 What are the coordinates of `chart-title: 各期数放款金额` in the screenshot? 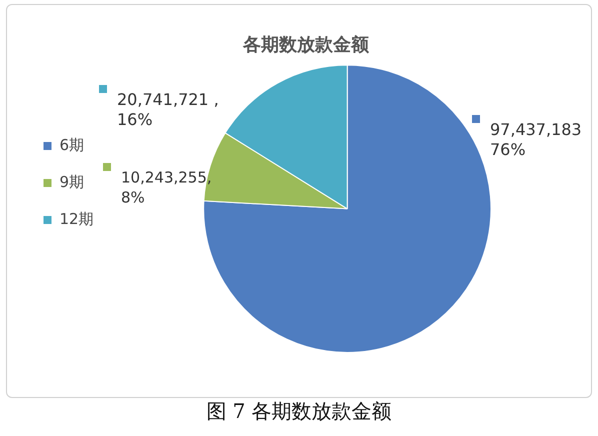 It's located at (306, 45).